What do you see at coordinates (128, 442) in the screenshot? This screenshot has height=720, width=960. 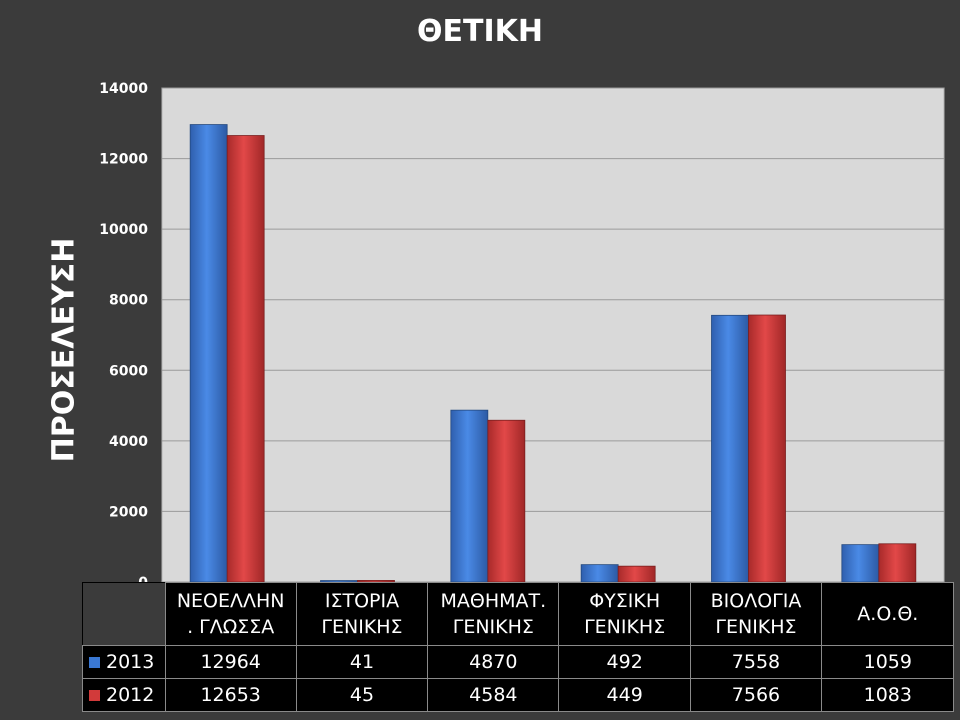 I see `y-tick-label: 4000` at bounding box center [128, 442].